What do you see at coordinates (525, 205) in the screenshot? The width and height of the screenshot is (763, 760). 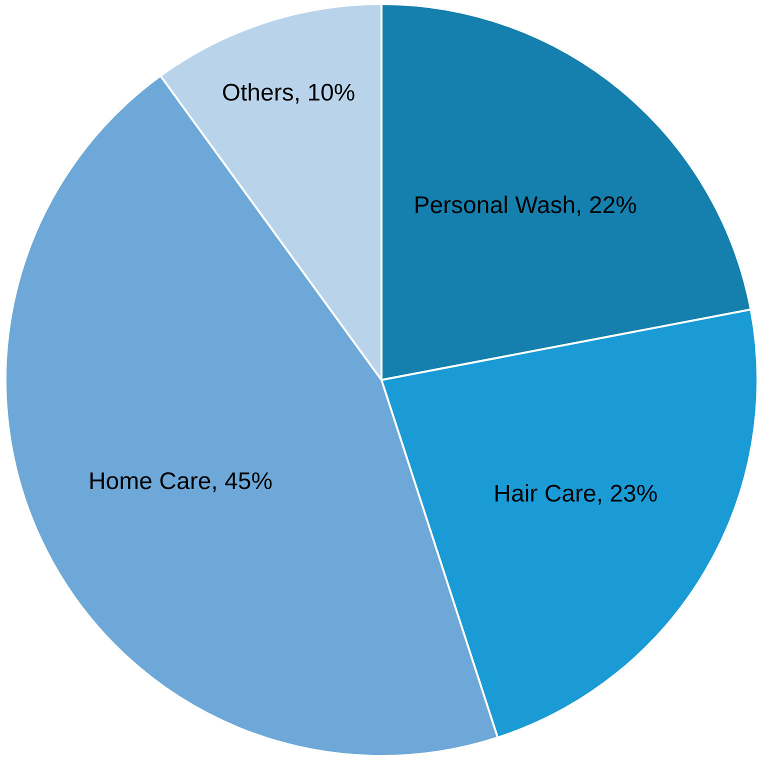 I see `slice-label: Personal Wash, 22%` at bounding box center [525, 205].